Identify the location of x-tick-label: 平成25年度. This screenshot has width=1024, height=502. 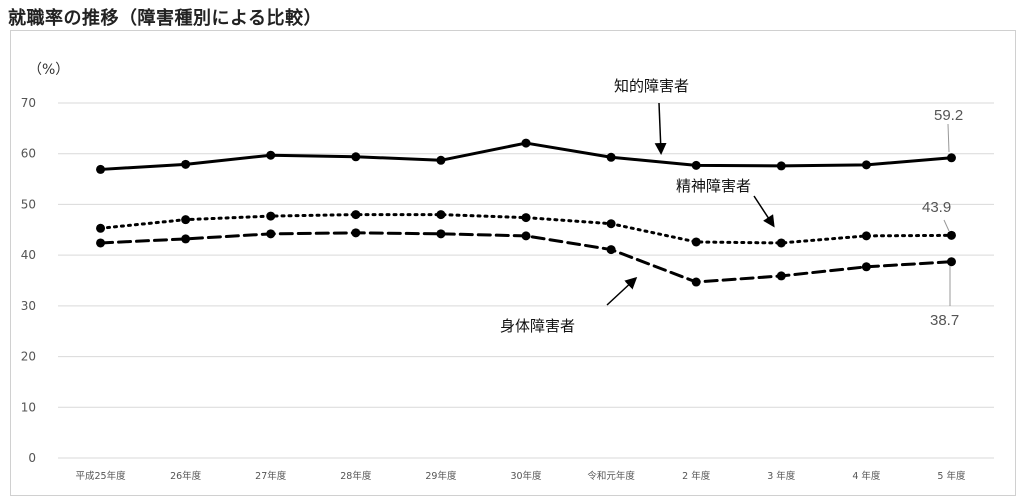
(100, 476).